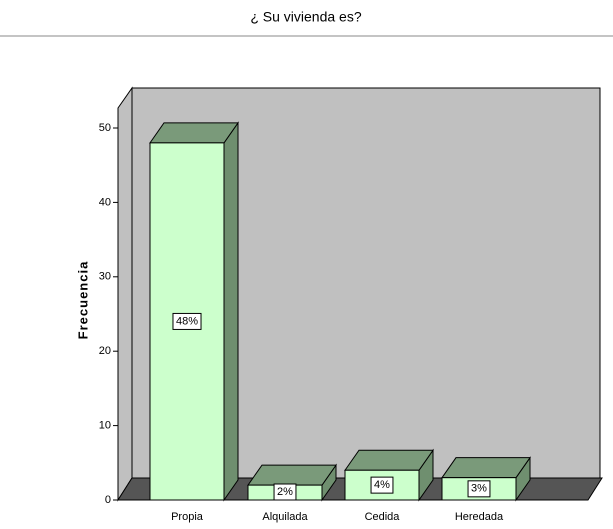 The image size is (613, 529). What do you see at coordinates (231, 311) in the screenshot?
I see `bar-side` at bounding box center [231, 311].